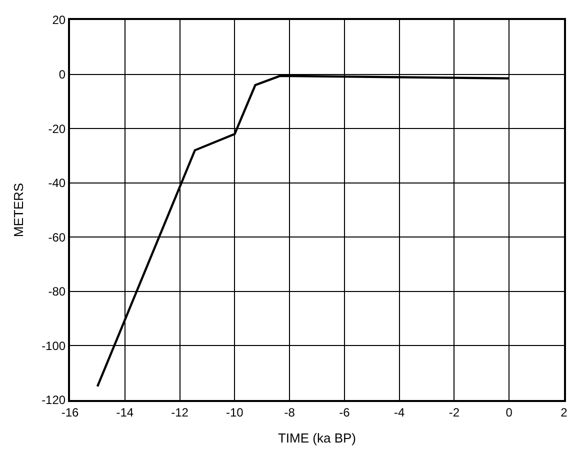 This screenshot has width=578, height=455. What do you see at coordinates (344, 412) in the screenshot?
I see `x-tick-label: -6` at bounding box center [344, 412].